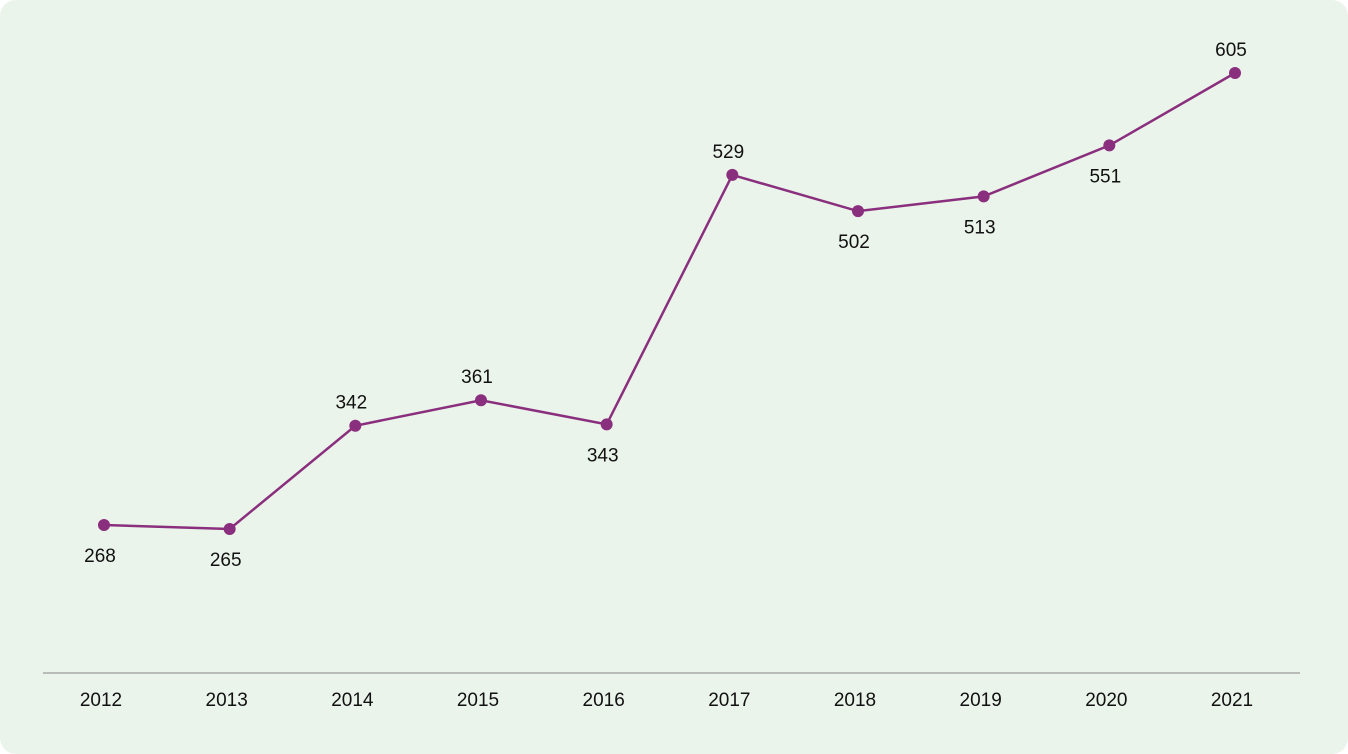 The image size is (1348, 754). Describe the element at coordinates (1109, 145) in the screenshot. I see `data-point-2020` at that location.